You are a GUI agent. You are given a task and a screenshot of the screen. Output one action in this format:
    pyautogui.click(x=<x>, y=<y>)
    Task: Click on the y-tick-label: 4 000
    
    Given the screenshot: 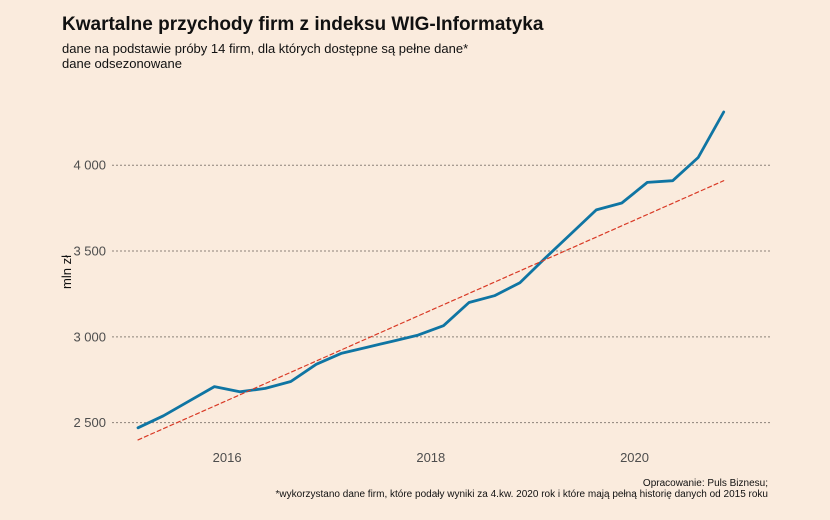 What is the action you would take?
    pyautogui.click(x=89, y=165)
    